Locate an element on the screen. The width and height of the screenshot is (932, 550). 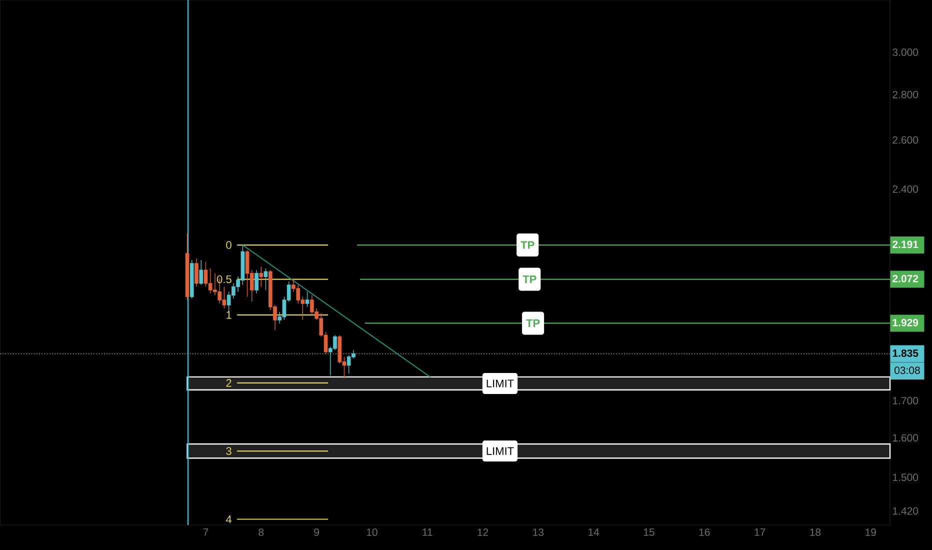
x-tick-label: 17 is located at coordinates (760, 532).